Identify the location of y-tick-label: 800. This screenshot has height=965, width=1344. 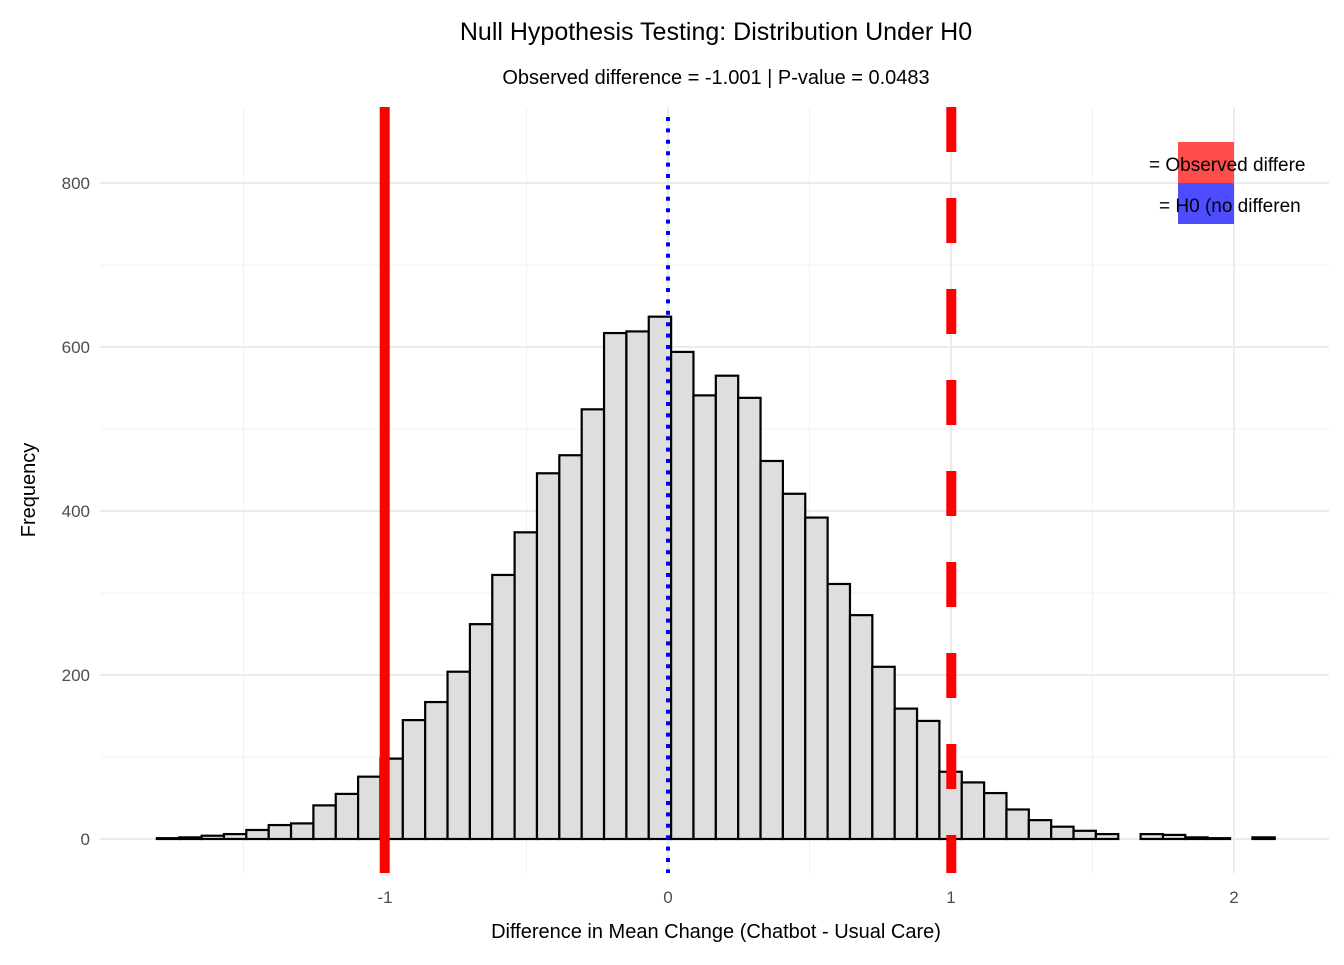
(76, 183).